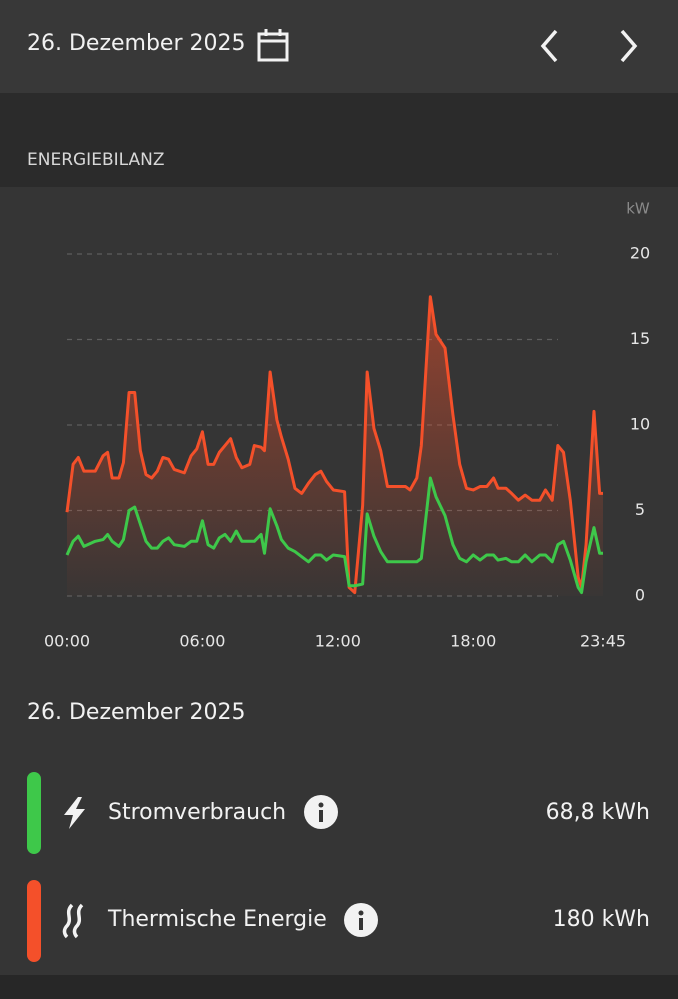 The image size is (678, 999). I want to click on line, so click(334, 535).